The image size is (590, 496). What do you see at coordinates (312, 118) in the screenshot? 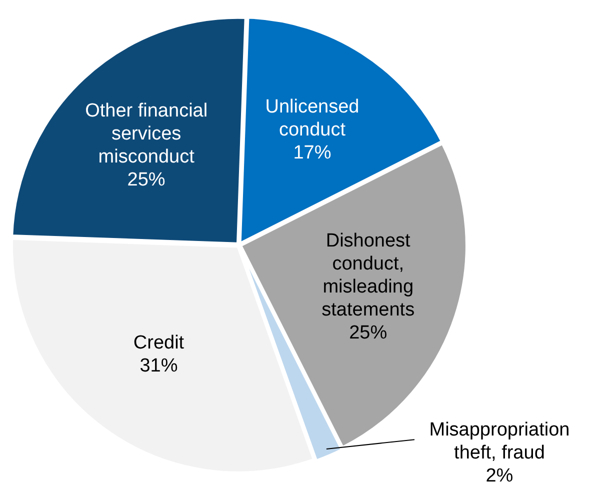
I see `slice-label: Unlicensed conduct` at bounding box center [312, 118].